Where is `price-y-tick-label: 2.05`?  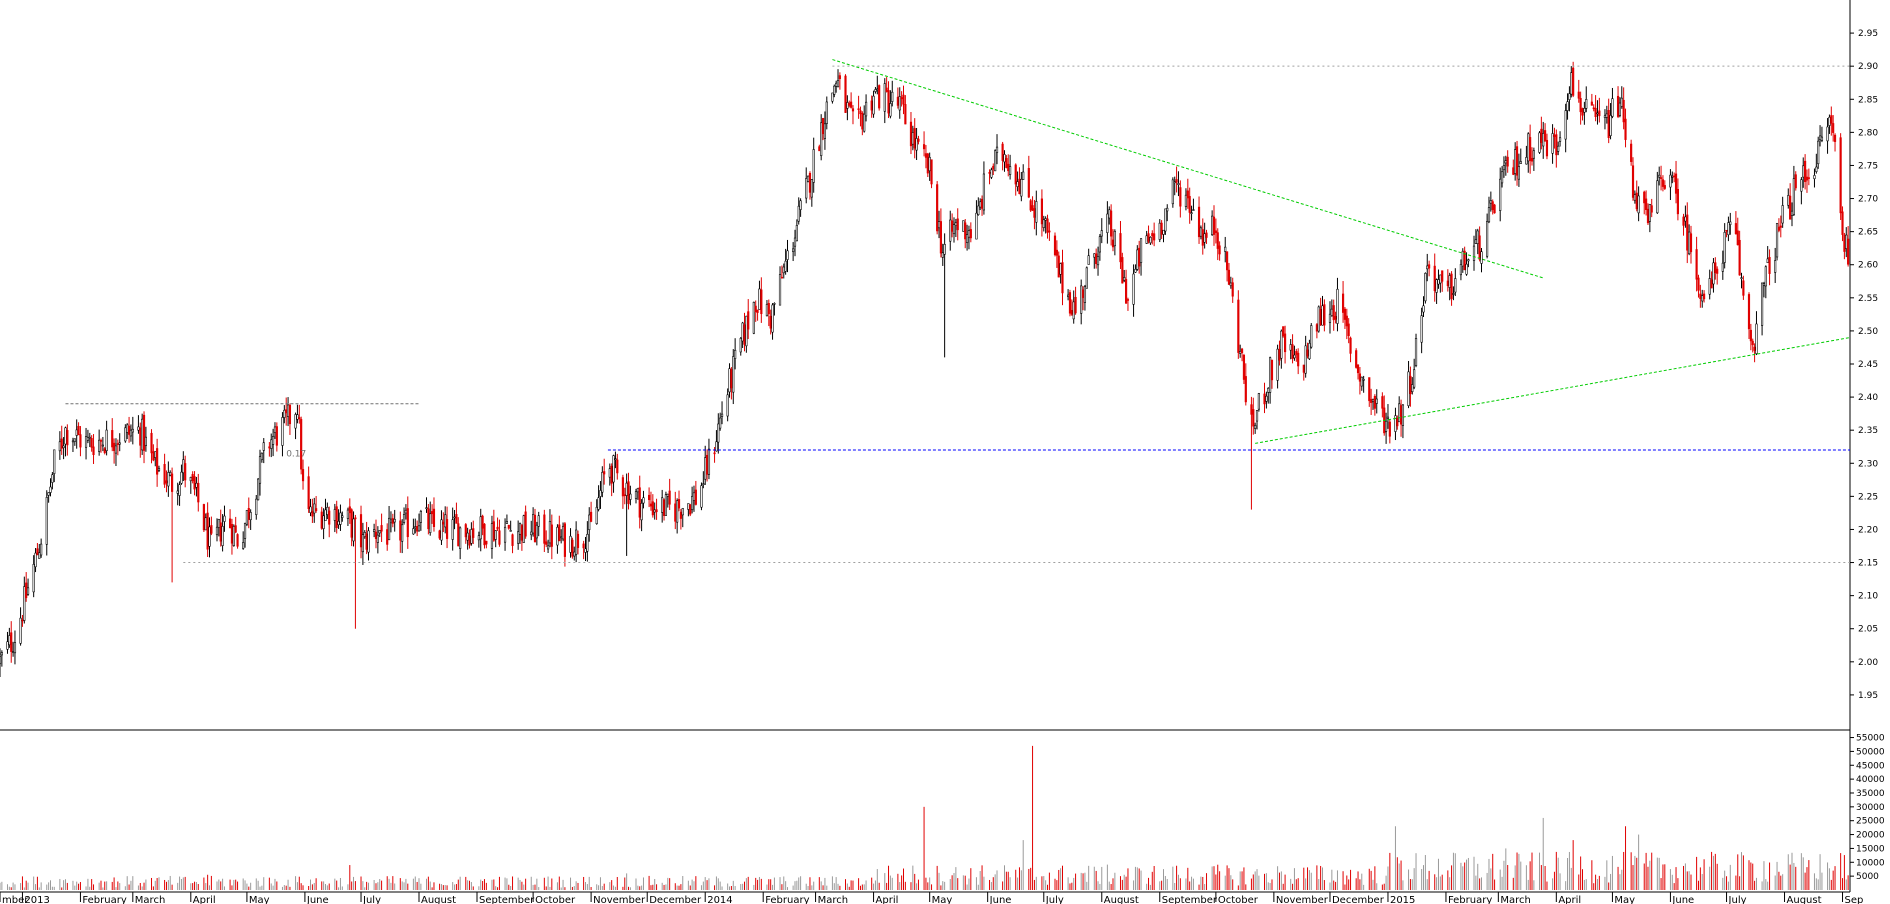 price-y-tick-label: 2.05 is located at coordinates (1868, 630).